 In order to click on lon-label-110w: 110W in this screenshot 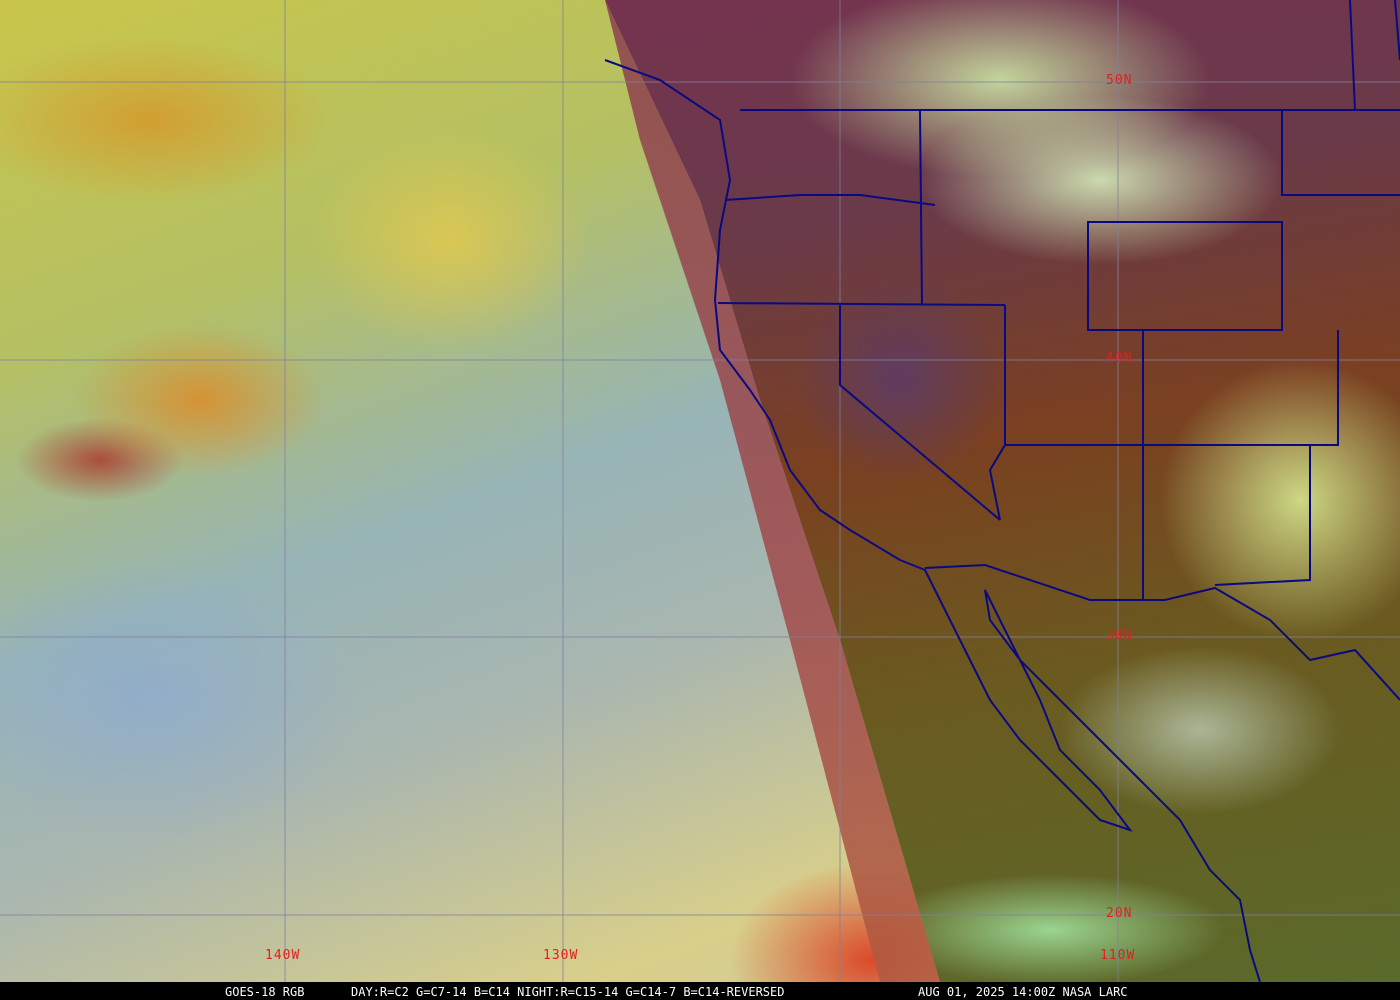, I will do `click(1118, 955)`.